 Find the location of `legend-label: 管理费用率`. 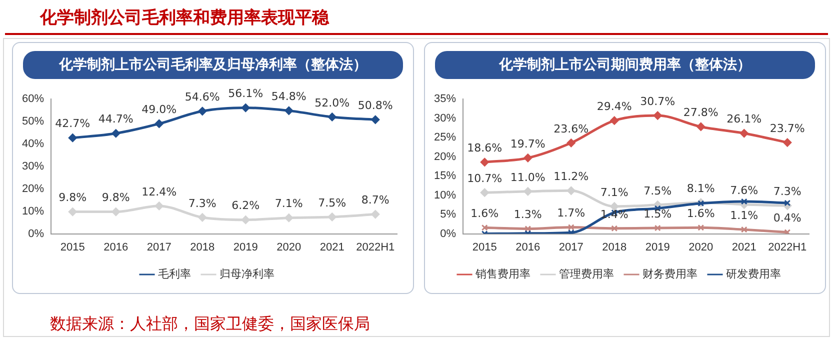

legend-label: 管理费用率 is located at coordinates (586, 273).